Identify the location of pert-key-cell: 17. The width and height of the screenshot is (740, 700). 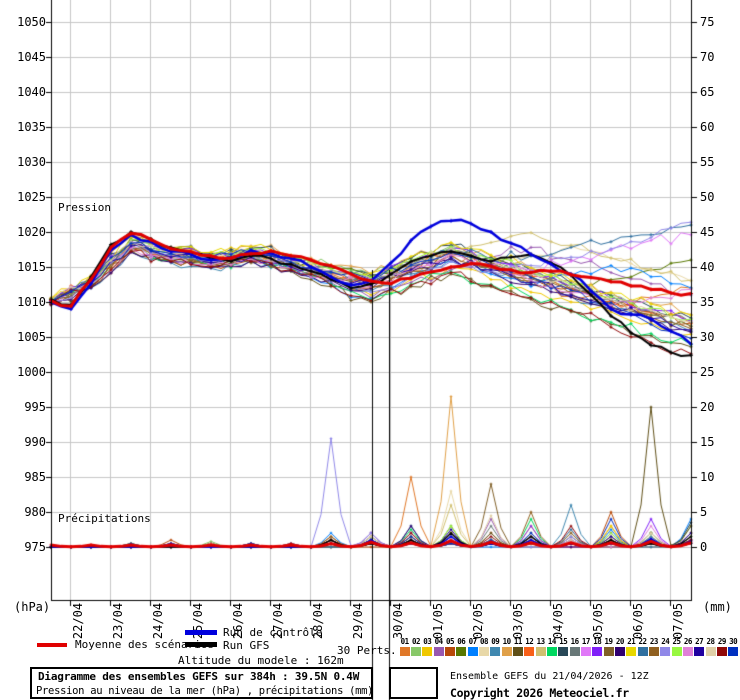
(585, 646).